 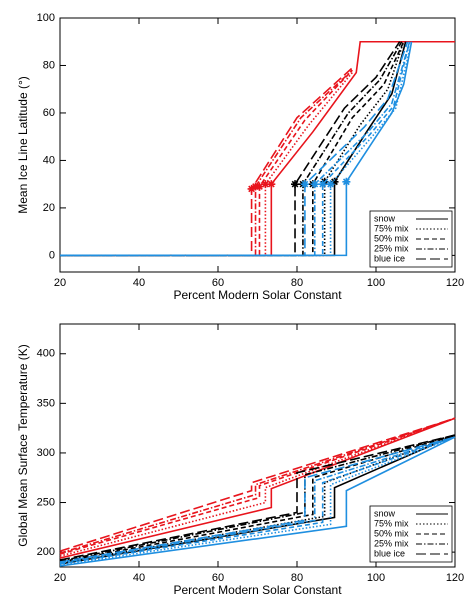 What do you see at coordinates (46, 453) in the screenshot?
I see `y-tick-label: 300` at bounding box center [46, 453].